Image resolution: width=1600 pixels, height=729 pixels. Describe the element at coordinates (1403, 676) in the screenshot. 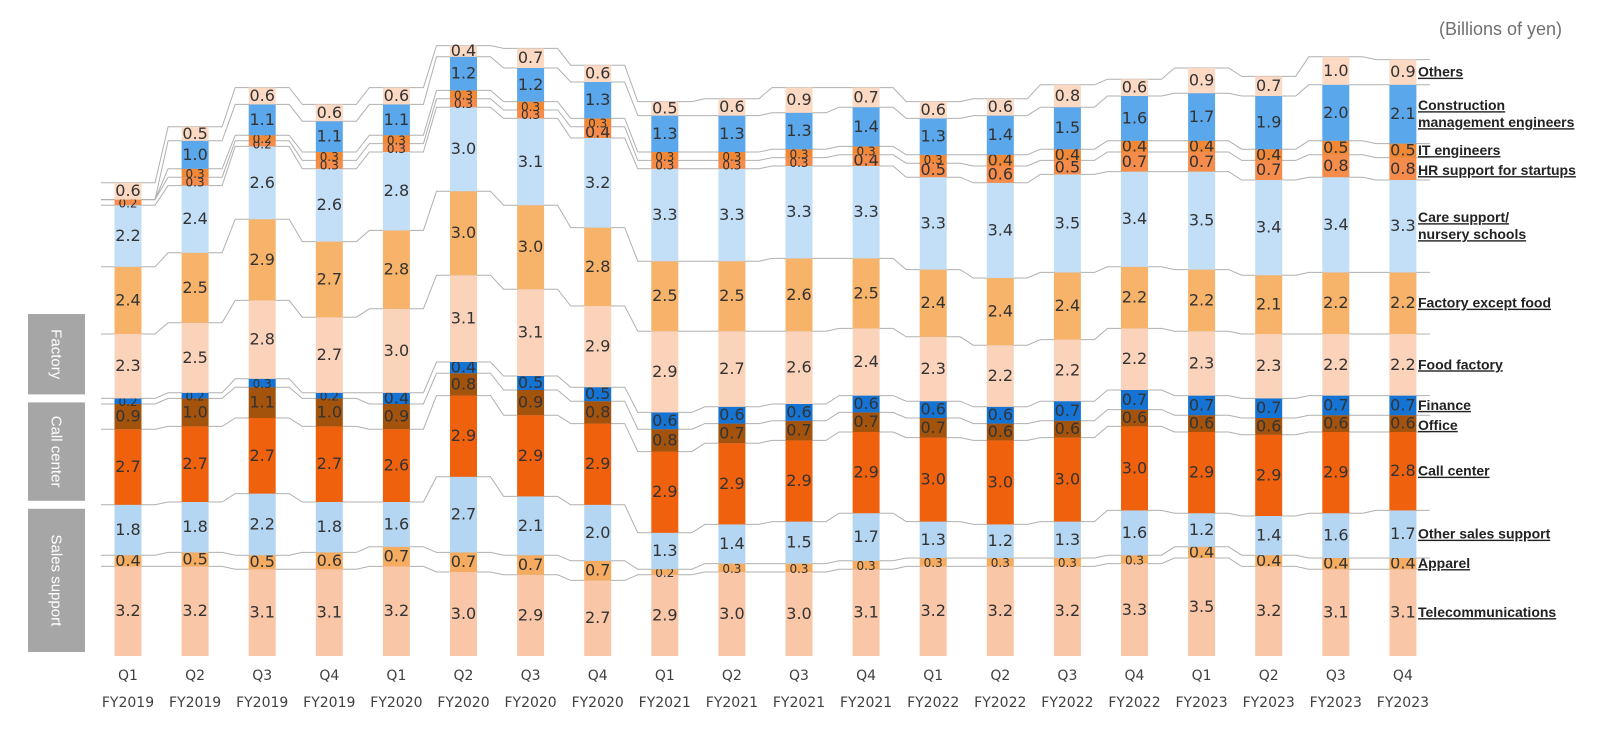

I see `tick-label: Q4` at that location.